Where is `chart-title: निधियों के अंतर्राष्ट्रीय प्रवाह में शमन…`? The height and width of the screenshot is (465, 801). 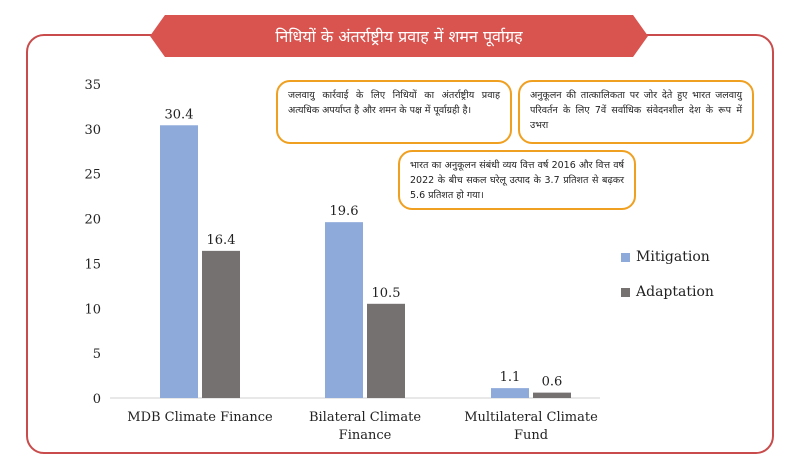
chart-title: निधियों के अंतर्राष्ट्रीय प्रवाह में शमन… is located at coordinates (399, 36).